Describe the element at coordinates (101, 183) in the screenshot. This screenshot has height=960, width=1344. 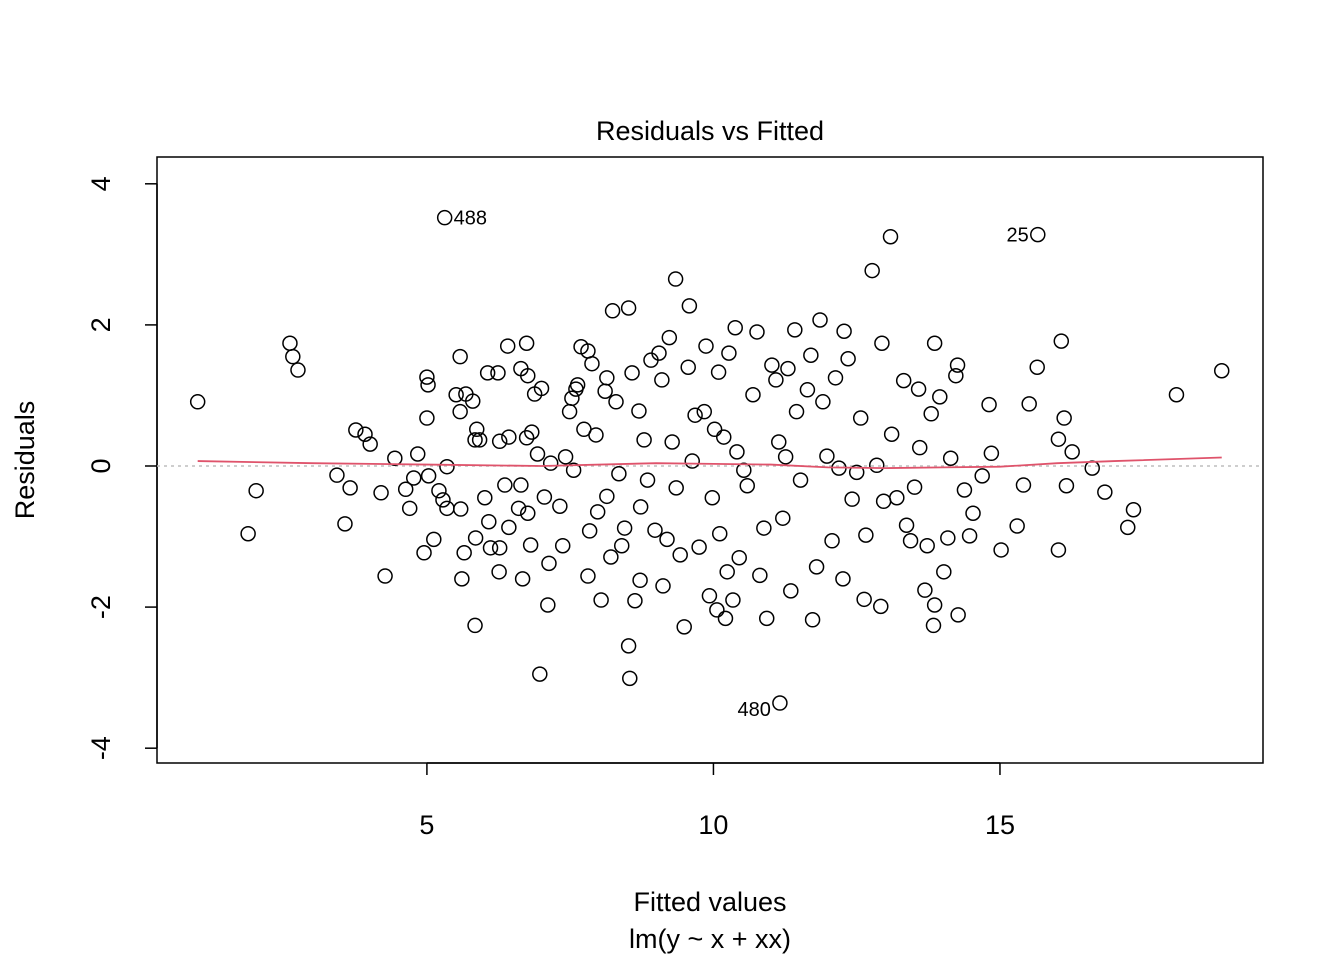
I see `y-tick-label: 4` at that location.